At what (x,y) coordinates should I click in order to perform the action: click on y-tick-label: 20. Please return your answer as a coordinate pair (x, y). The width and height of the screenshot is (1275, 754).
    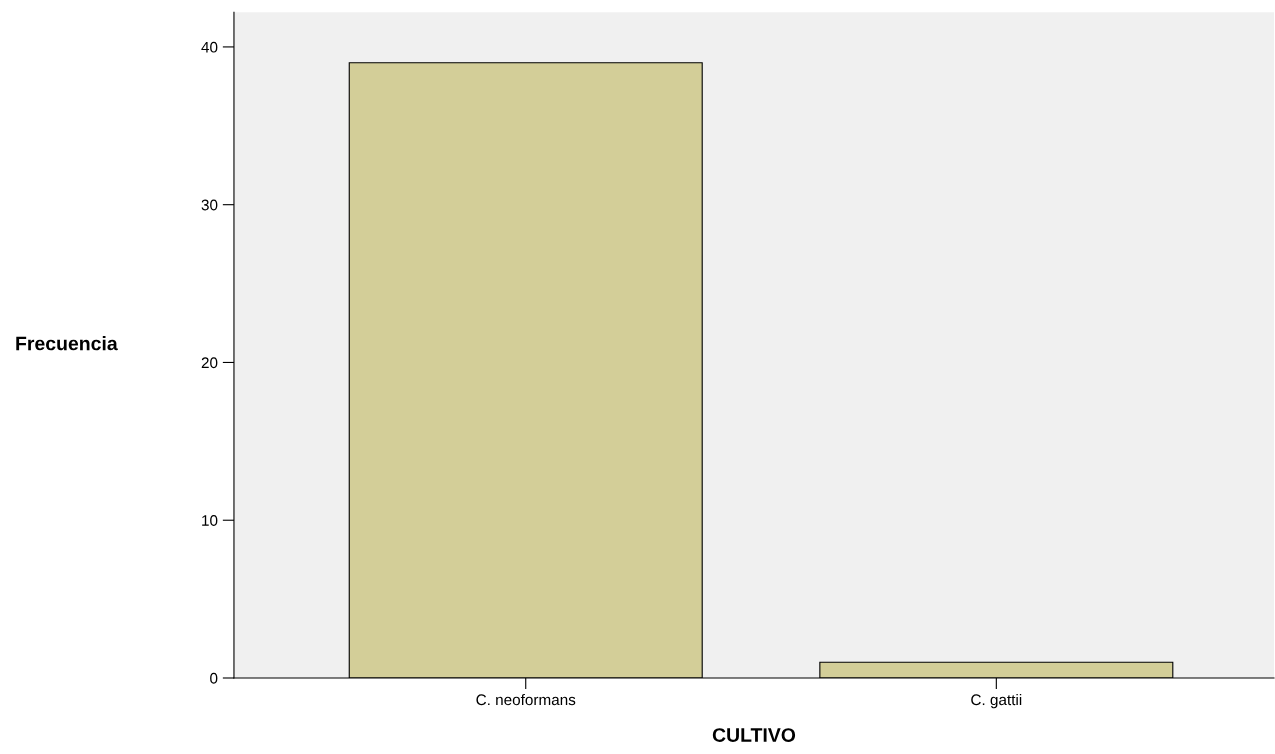
    Looking at the image, I should click on (209, 363).